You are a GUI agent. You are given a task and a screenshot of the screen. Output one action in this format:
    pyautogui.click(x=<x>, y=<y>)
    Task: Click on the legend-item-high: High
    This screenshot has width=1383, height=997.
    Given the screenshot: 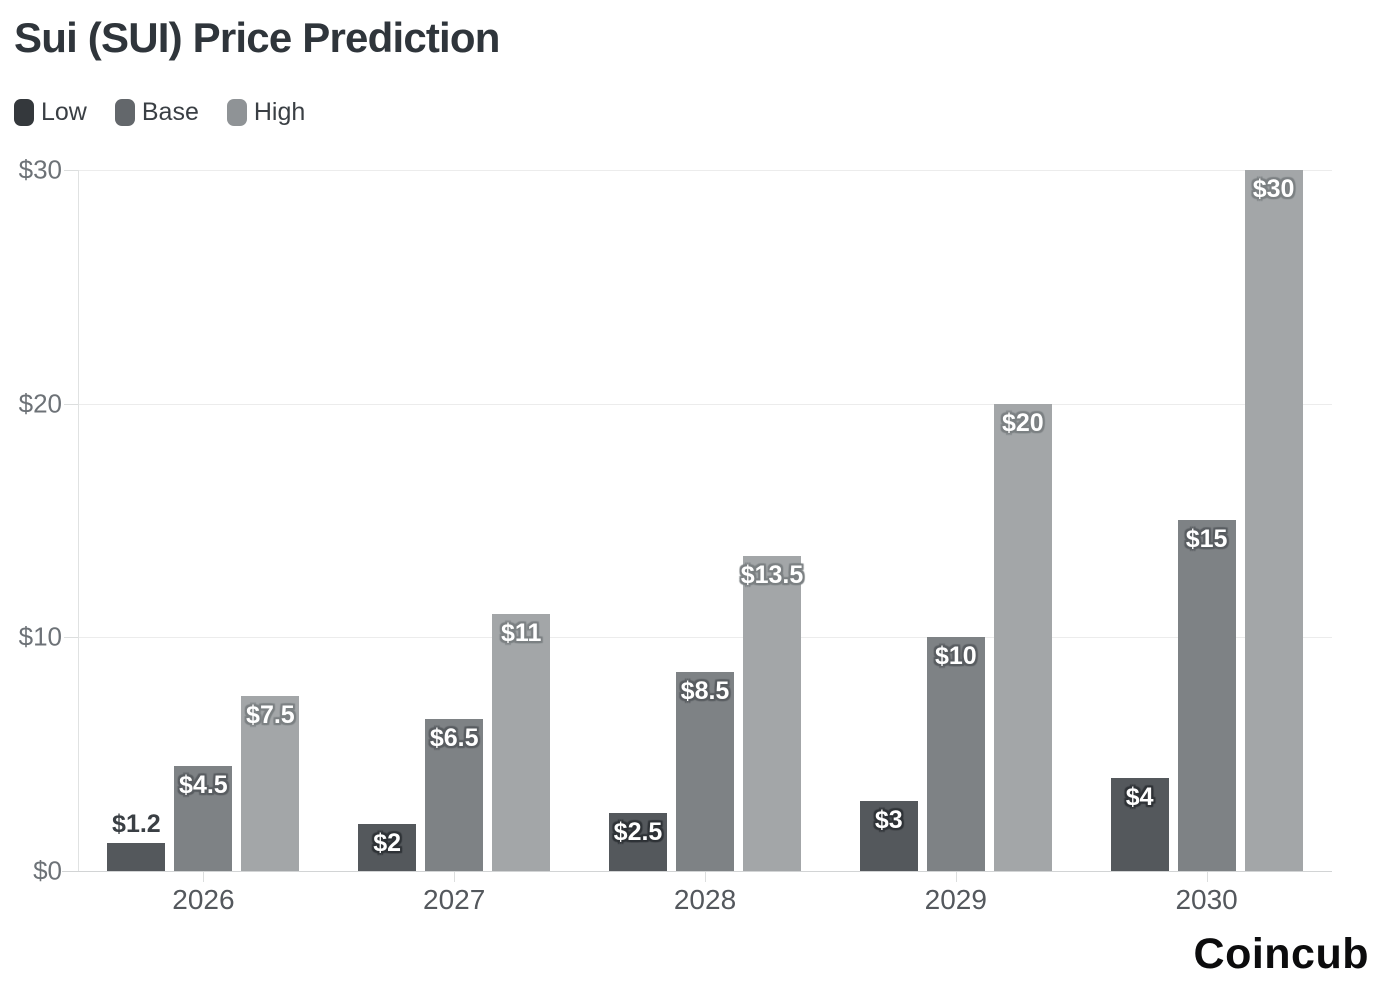 What is the action you would take?
    pyautogui.click(x=266, y=112)
    